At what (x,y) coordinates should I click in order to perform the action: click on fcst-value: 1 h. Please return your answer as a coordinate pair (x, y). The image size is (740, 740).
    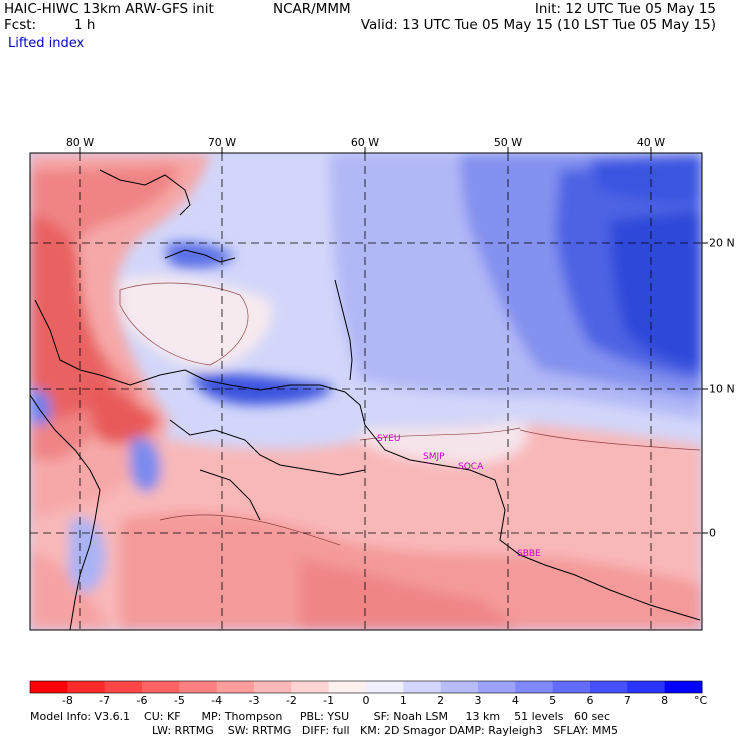
    Looking at the image, I should click on (85, 25).